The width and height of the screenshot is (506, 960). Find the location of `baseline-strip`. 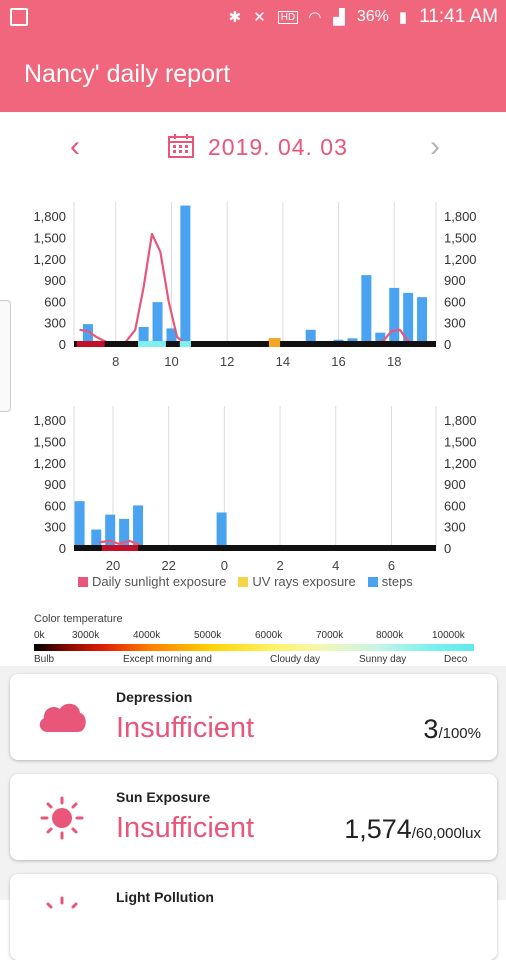

baseline-strip is located at coordinates (255, 344).